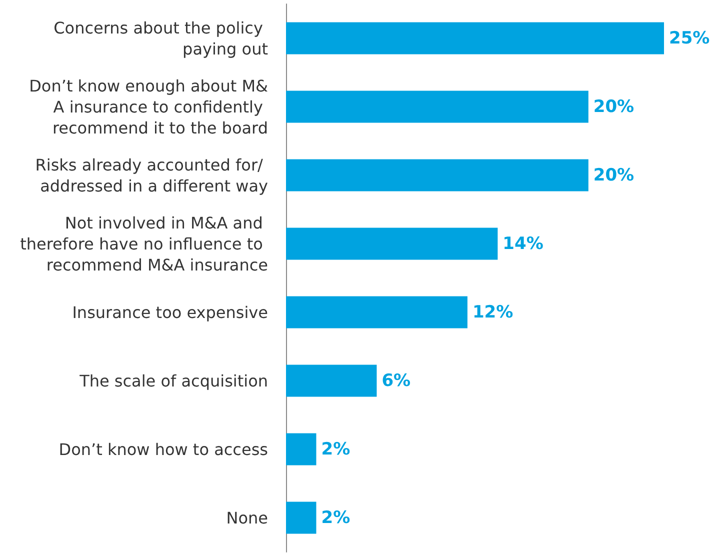 The image size is (716, 556). Describe the element at coordinates (493, 312) in the screenshot. I see `data-label: 12%` at that location.